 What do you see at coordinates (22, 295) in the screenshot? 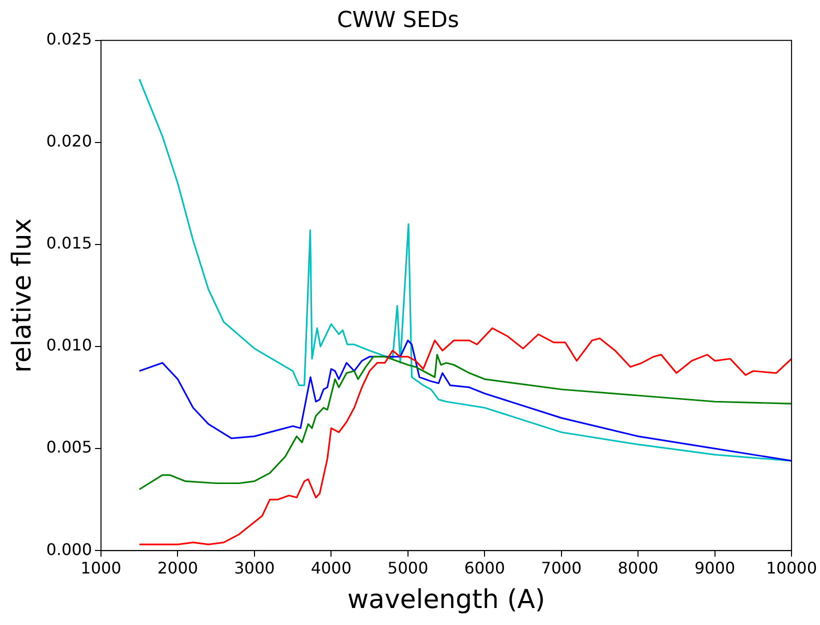
I see `y-axis-title: relative flux` at bounding box center [22, 295].